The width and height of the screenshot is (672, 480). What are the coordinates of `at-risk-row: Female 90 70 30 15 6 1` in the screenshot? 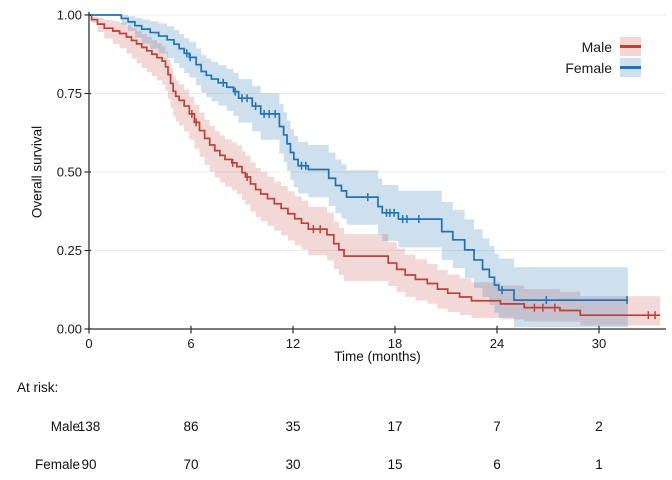 It's located at (336, 466).